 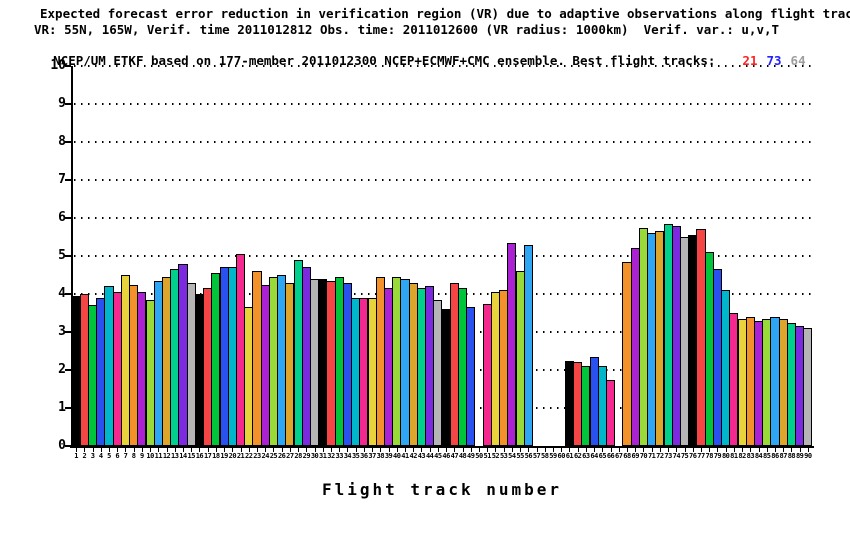 I want to click on x-tick-label-4: 4, so click(x=100, y=456).